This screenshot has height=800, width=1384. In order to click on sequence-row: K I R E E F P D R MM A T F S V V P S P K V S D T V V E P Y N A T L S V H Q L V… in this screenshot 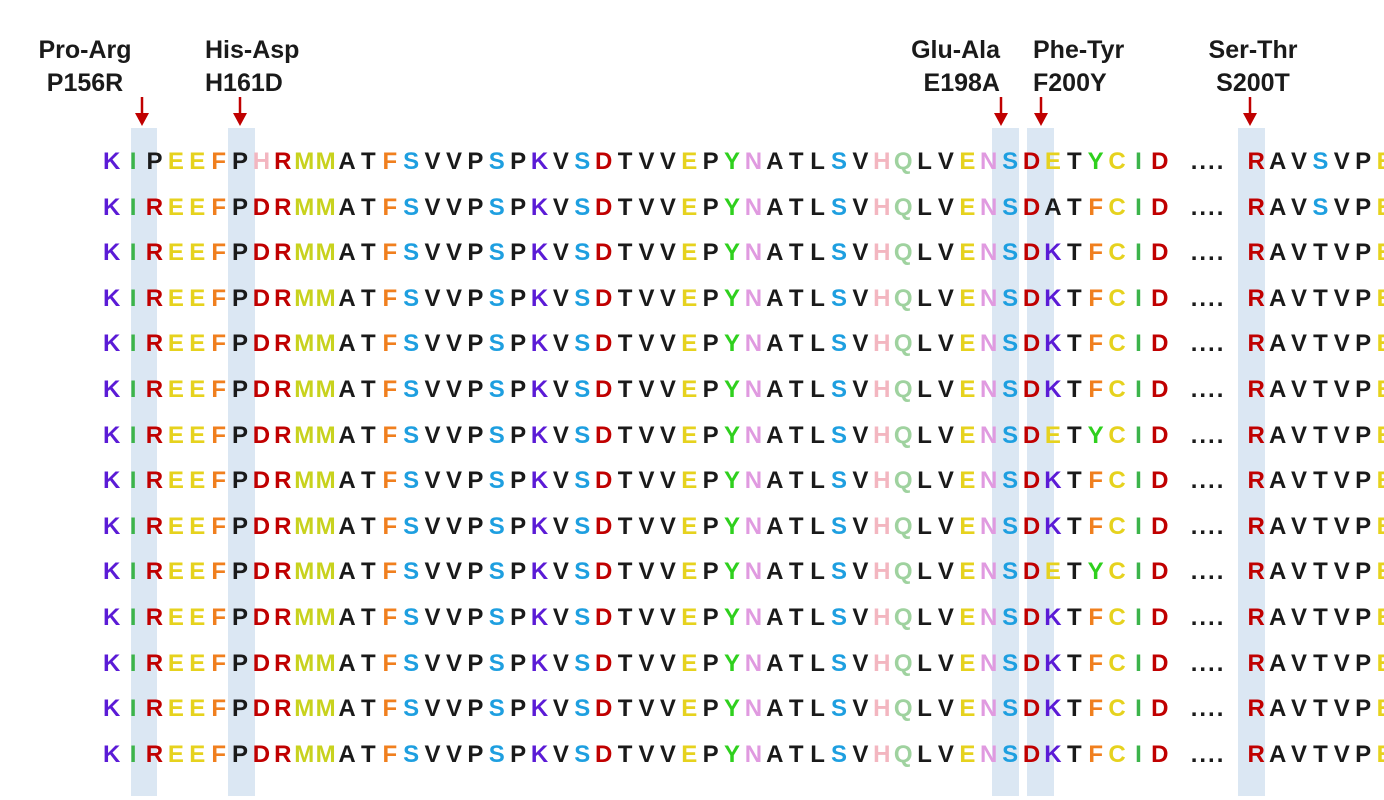, I will do `click(742, 664)`.